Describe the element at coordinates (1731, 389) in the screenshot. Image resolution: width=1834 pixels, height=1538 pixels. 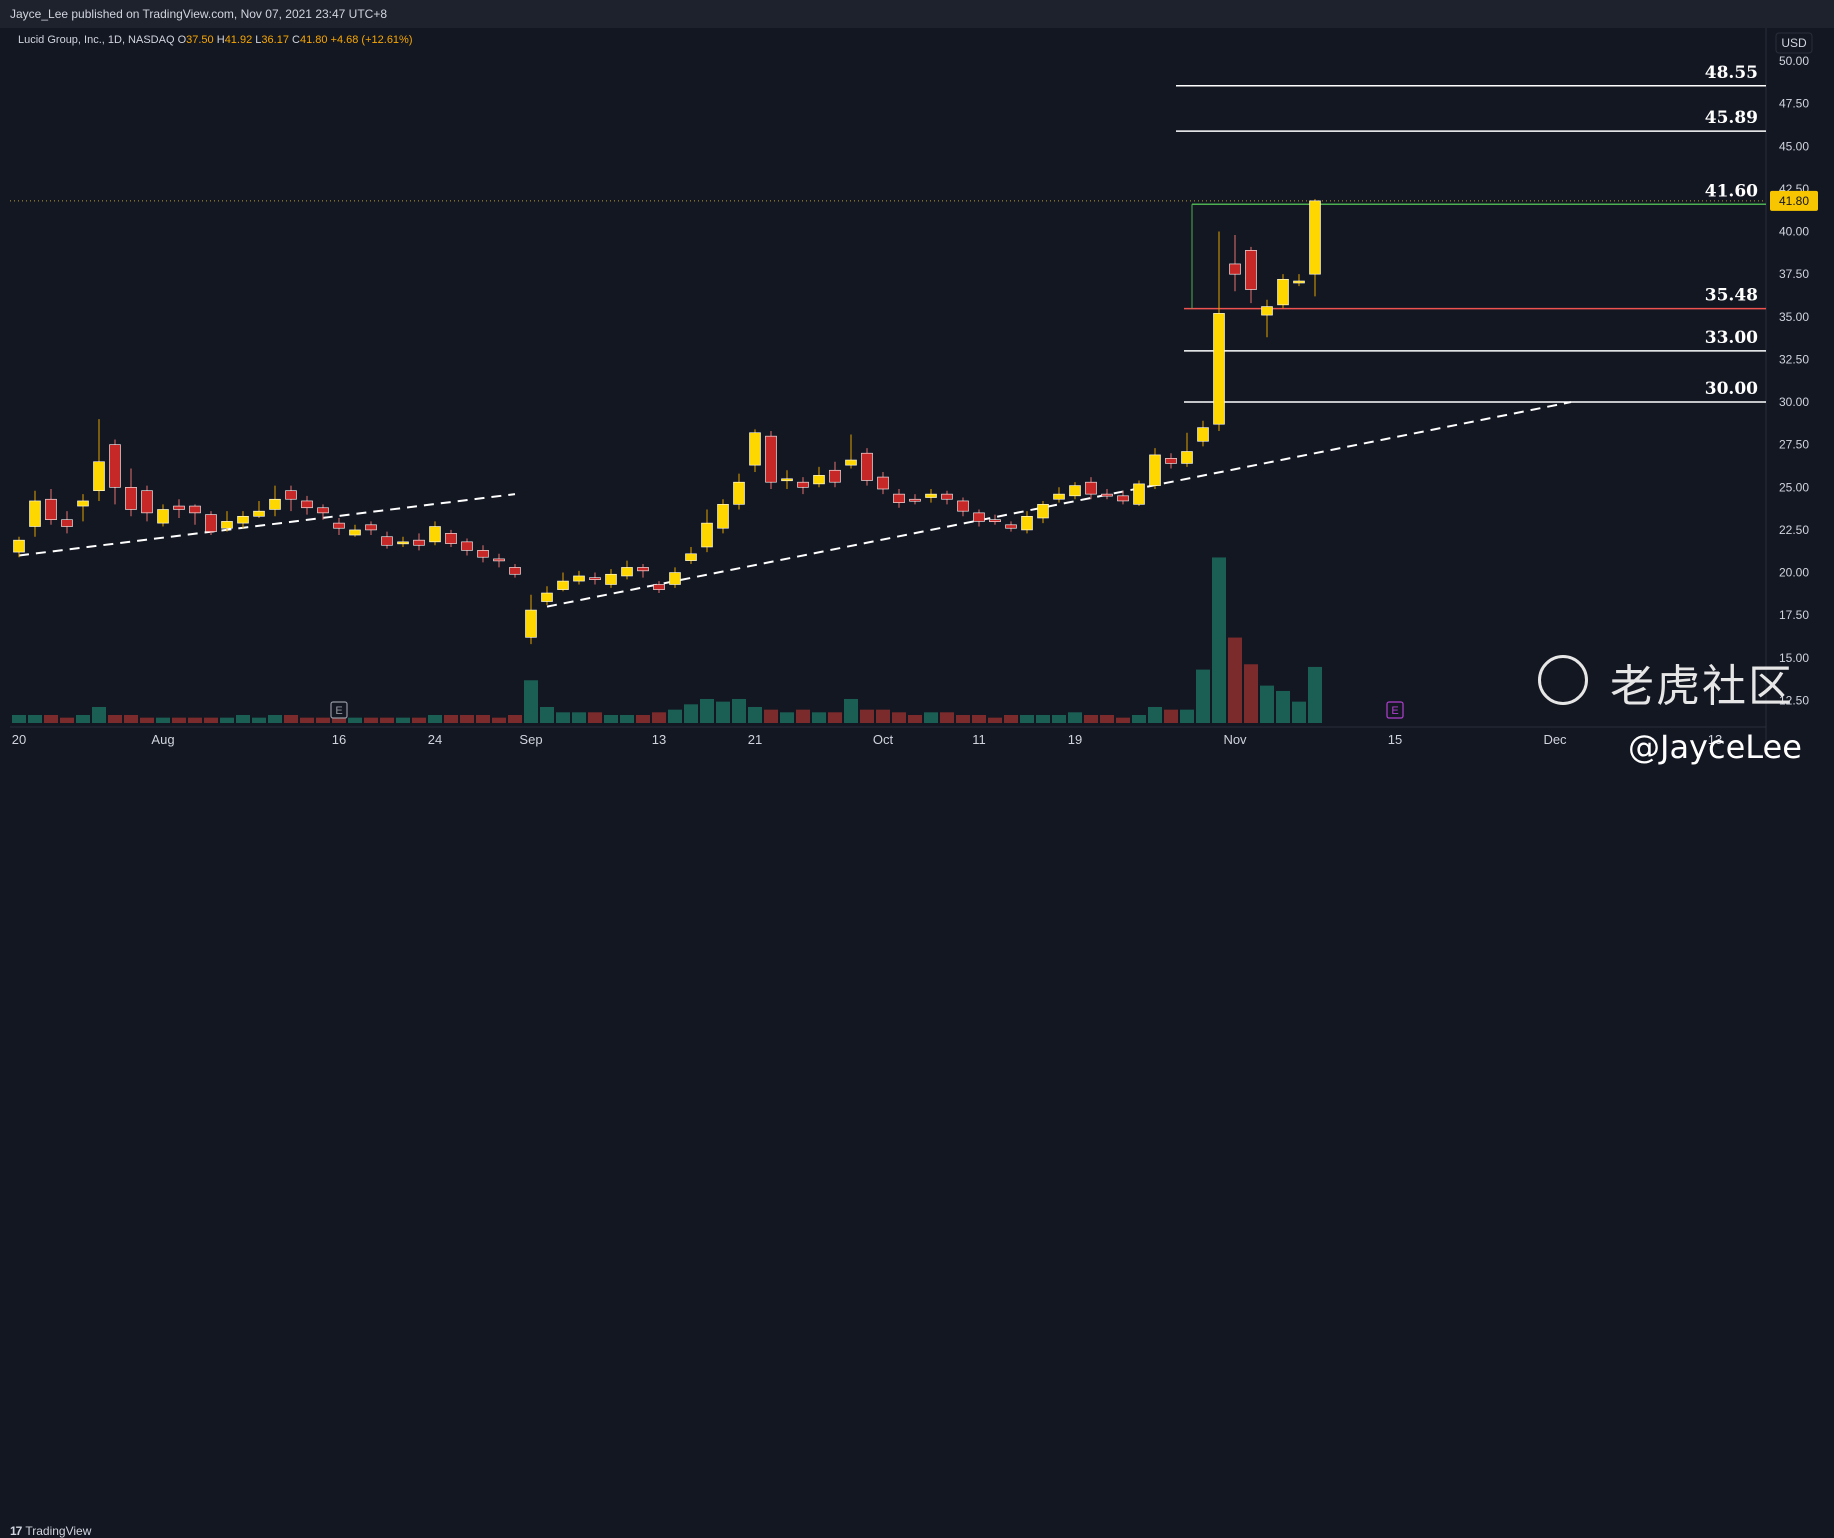
I see `price-level-label: 30.00` at that location.